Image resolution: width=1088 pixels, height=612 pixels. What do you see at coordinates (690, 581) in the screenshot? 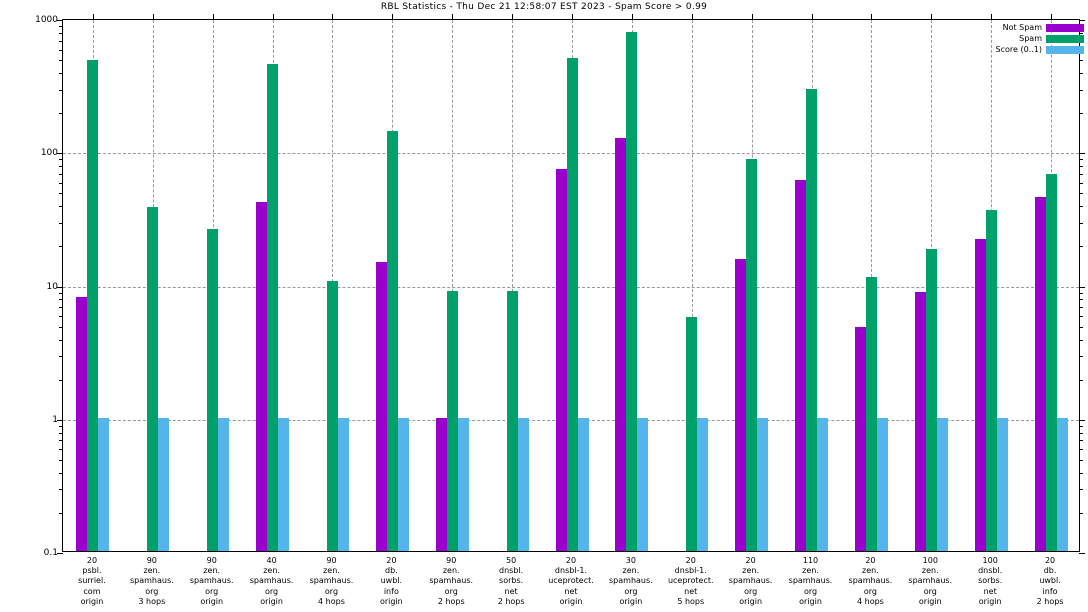
I see `x-axis-label: 20 dnsbl-1. uceprotect. net 5 hops` at bounding box center [690, 581].